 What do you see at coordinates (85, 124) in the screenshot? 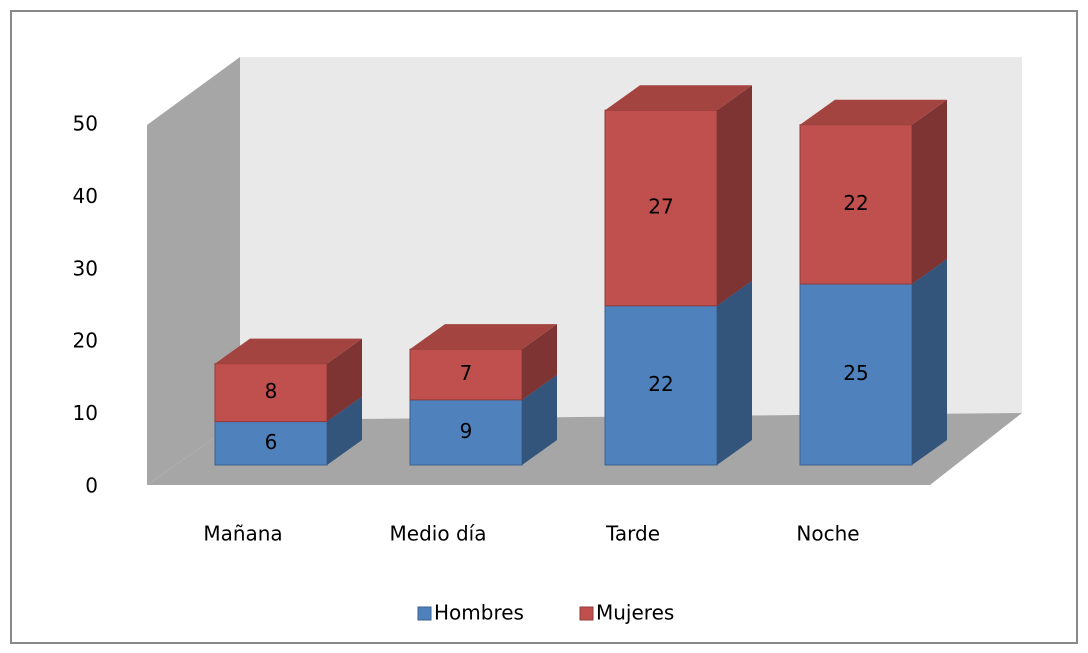
I see `y-tick-label: 50` at bounding box center [85, 124].